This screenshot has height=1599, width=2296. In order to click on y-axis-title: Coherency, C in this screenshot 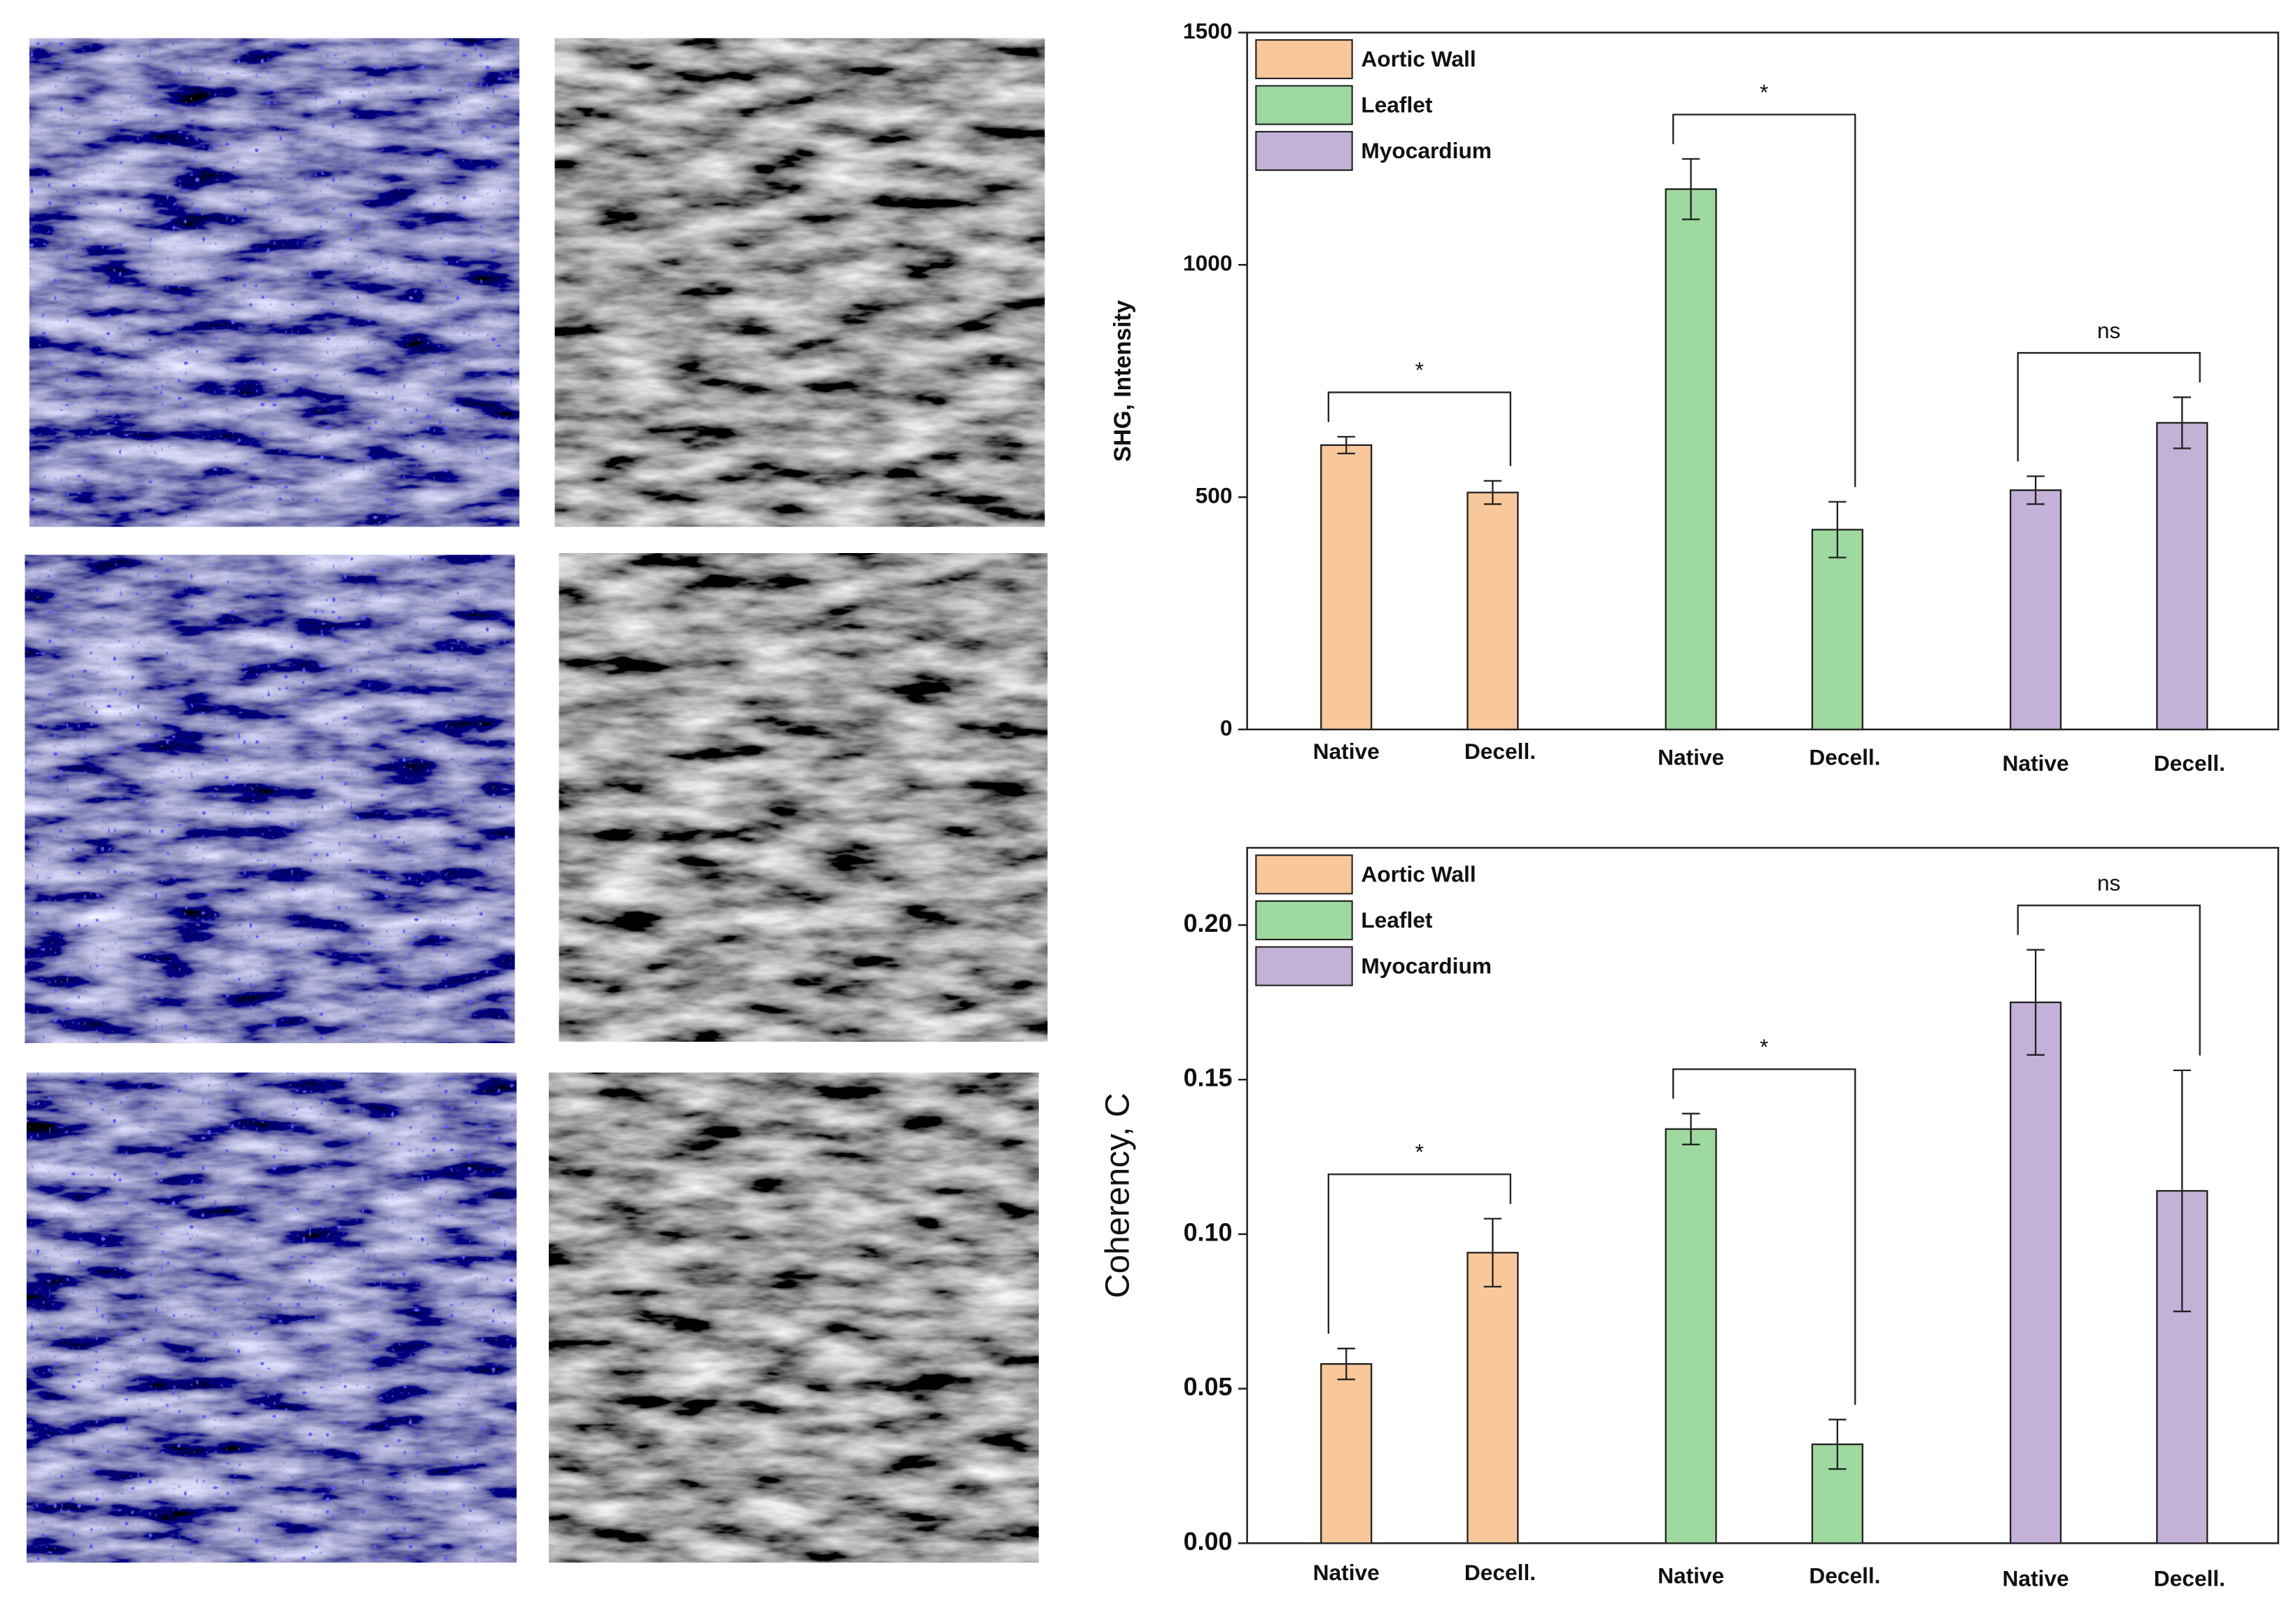, I will do `click(1118, 1195)`.